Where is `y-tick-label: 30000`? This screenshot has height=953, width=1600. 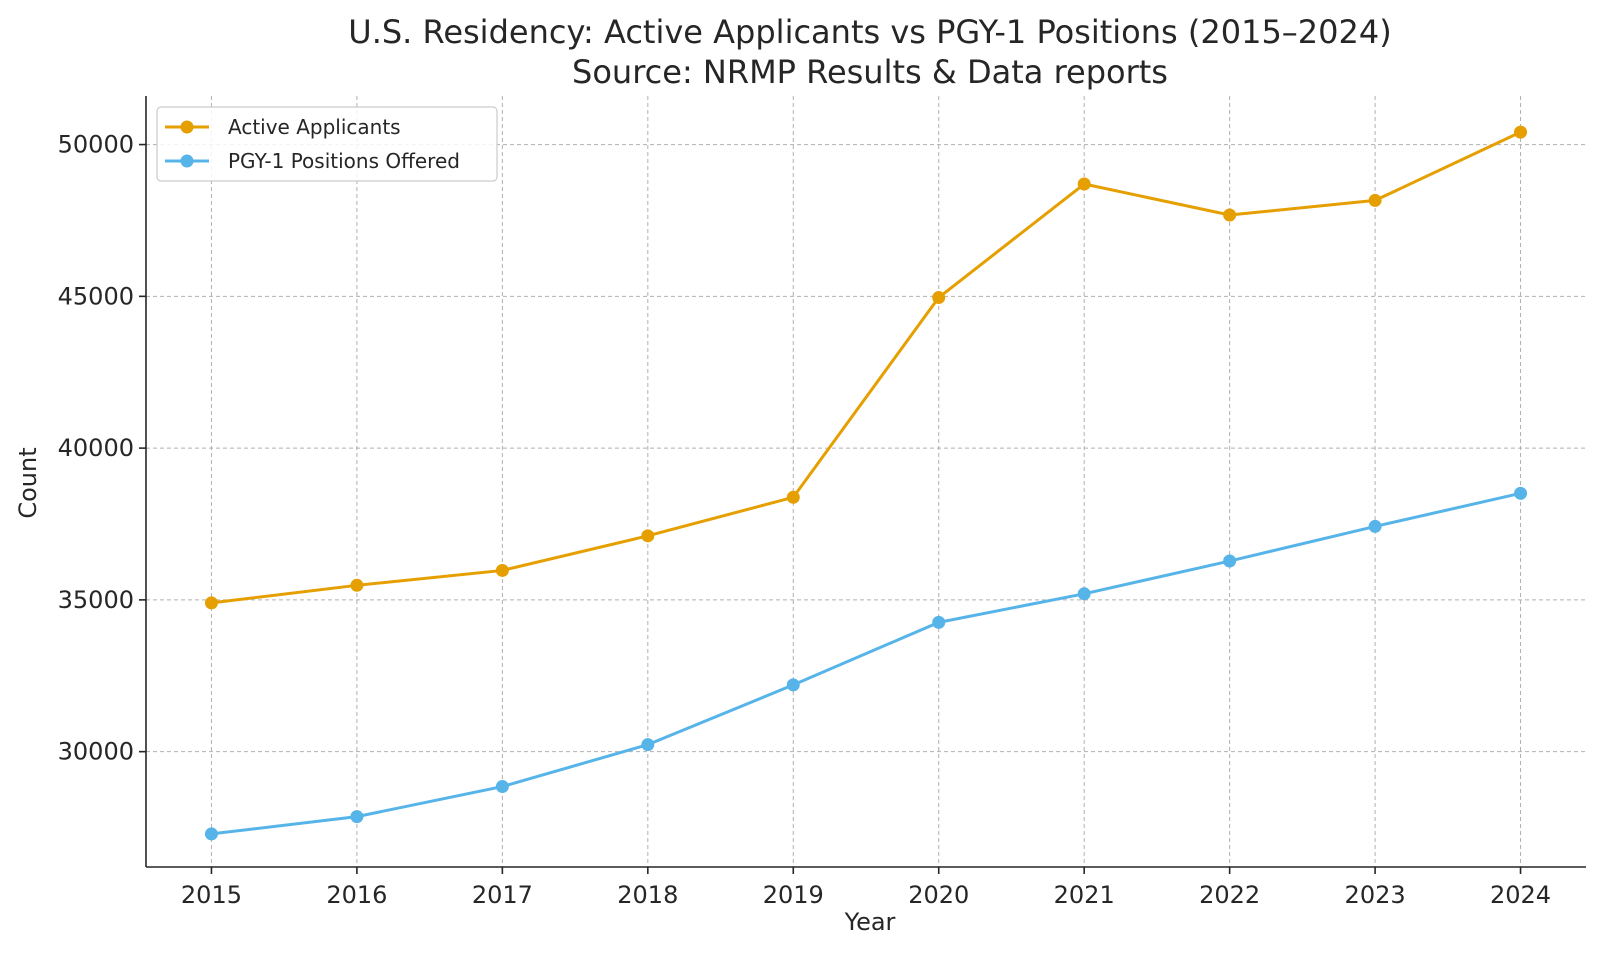
y-tick-label: 30000 is located at coordinates (96, 752).